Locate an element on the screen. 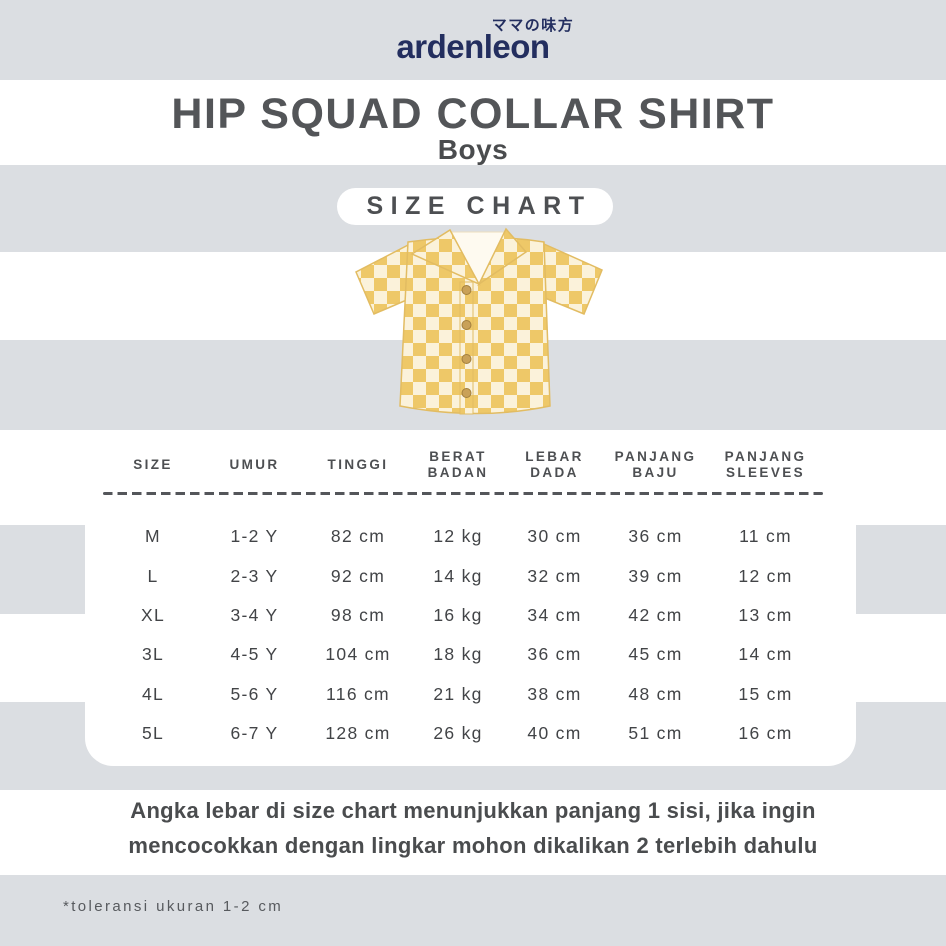  table-row-xl: XL 3-4 Y 98 cm 16 kg 34 cm 42 cm 13 cm is located at coordinates (463, 615).